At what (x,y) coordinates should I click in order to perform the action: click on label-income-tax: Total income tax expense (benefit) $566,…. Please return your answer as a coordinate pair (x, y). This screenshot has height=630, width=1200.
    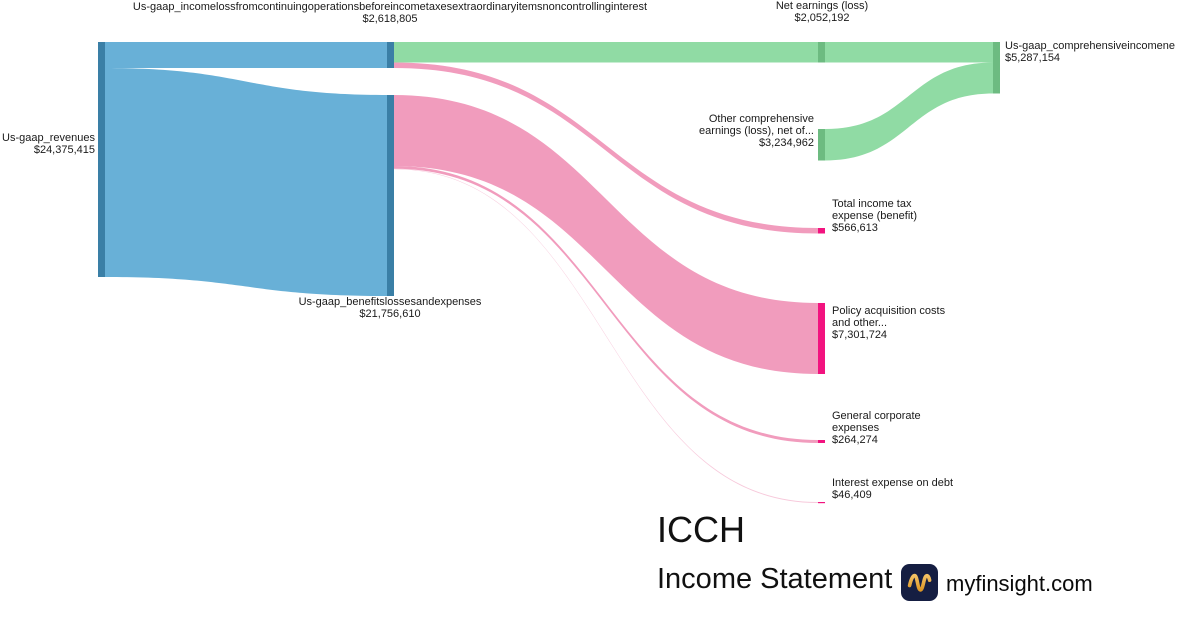
    Looking at the image, I should click on (892, 216).